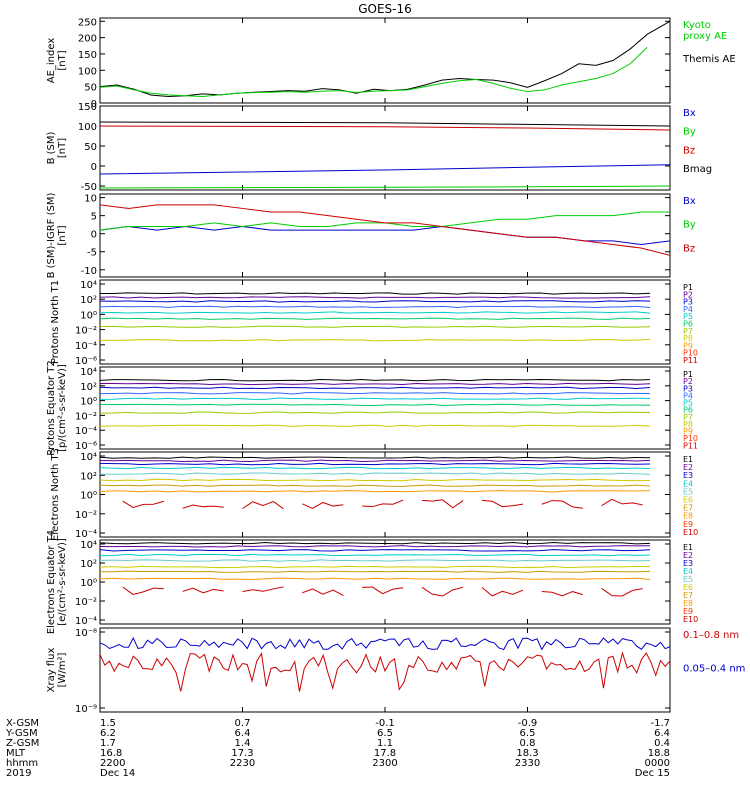  Describe the element at coordinates (688, 491) in the screenshot. I see `legend-entry: E5` at that location.